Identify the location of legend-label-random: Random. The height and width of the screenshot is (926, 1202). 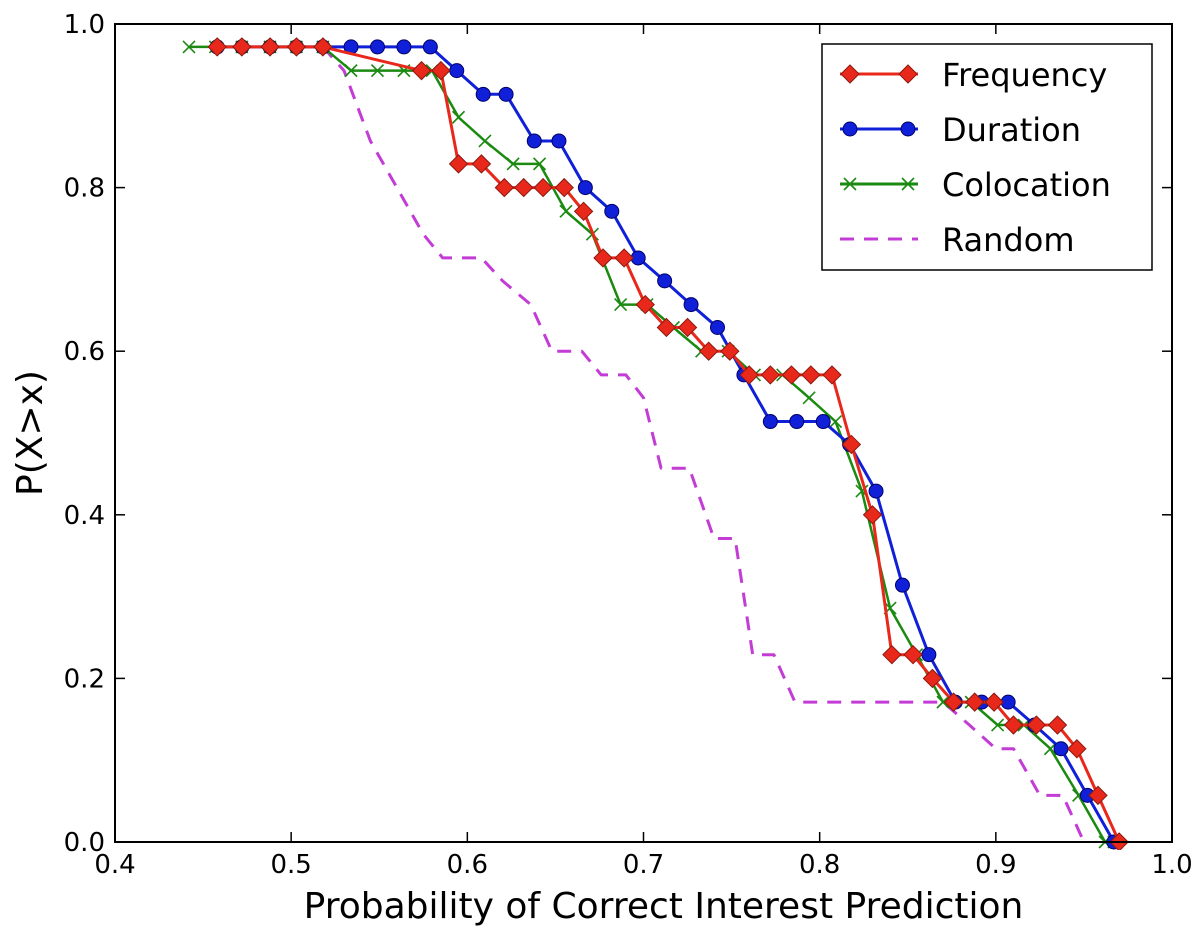
(1008, 240).